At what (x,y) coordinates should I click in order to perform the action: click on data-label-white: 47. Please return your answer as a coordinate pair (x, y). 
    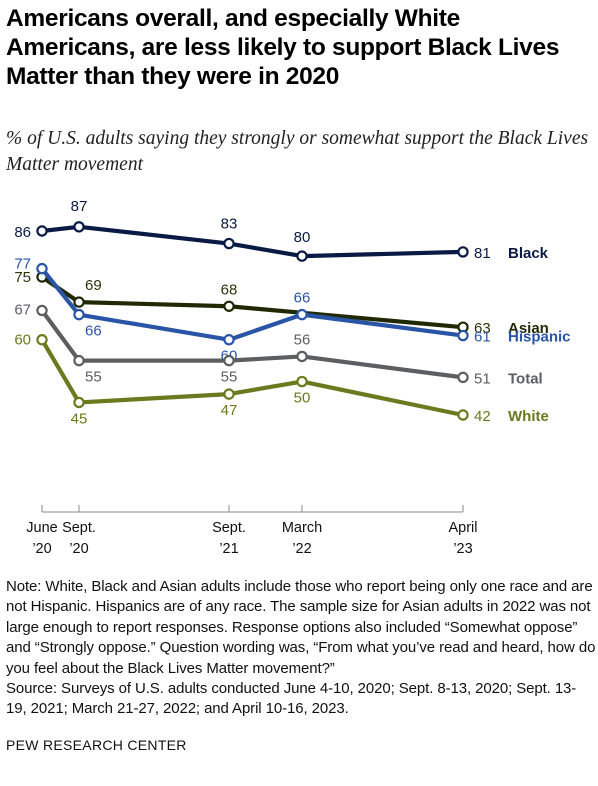
    Looking at the image, I should click on (229, 410).